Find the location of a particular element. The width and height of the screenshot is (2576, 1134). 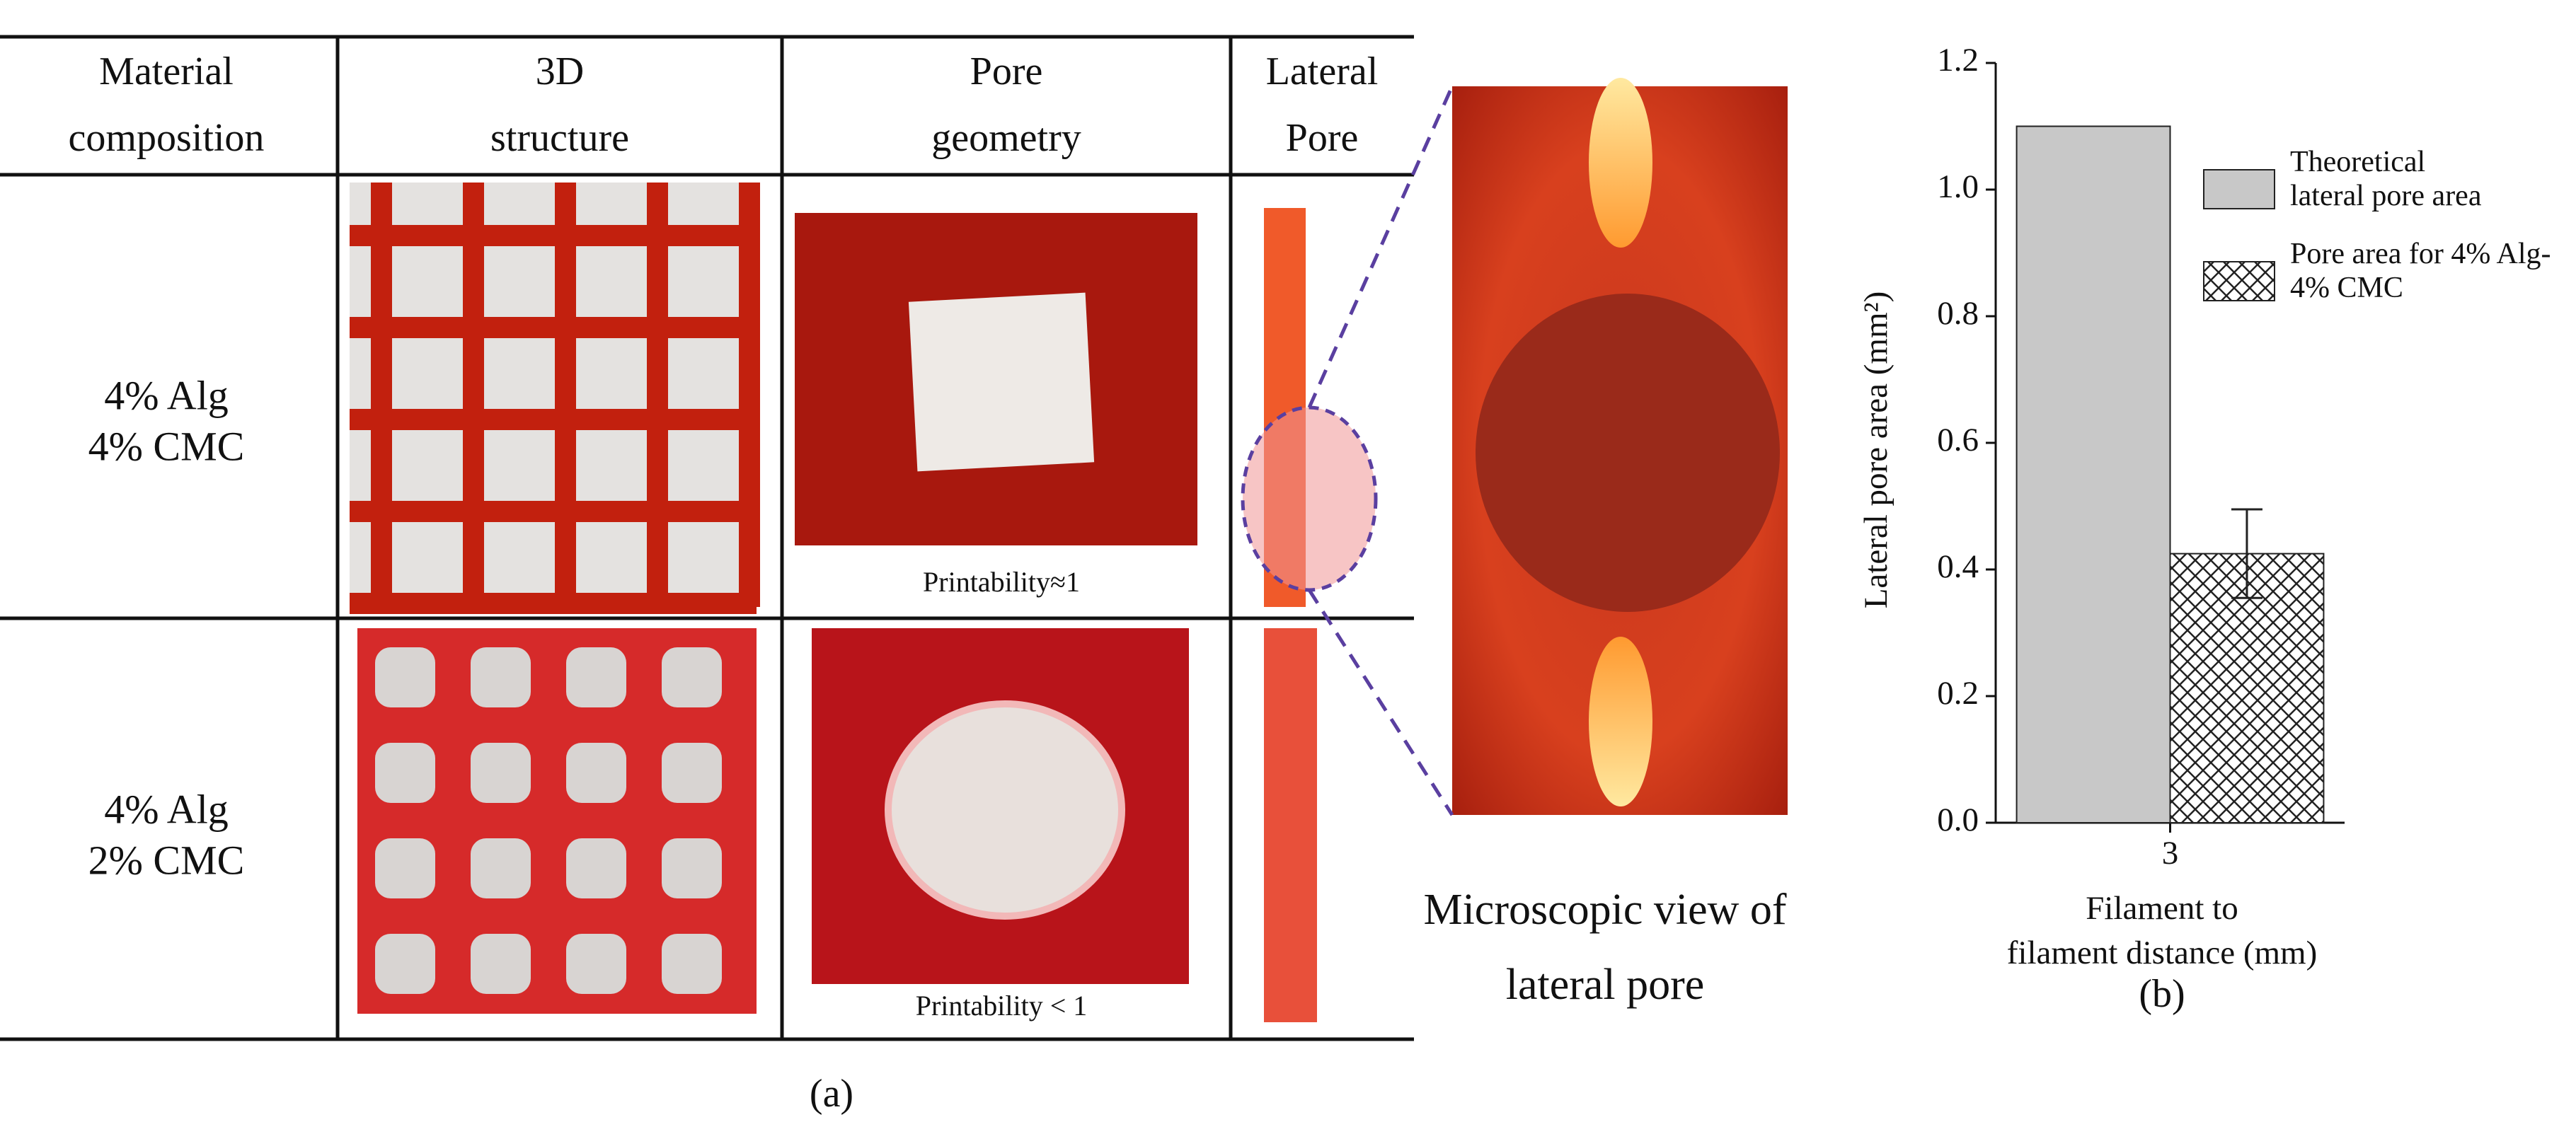

photo-3d-structure is located at coordinates (554, 395).